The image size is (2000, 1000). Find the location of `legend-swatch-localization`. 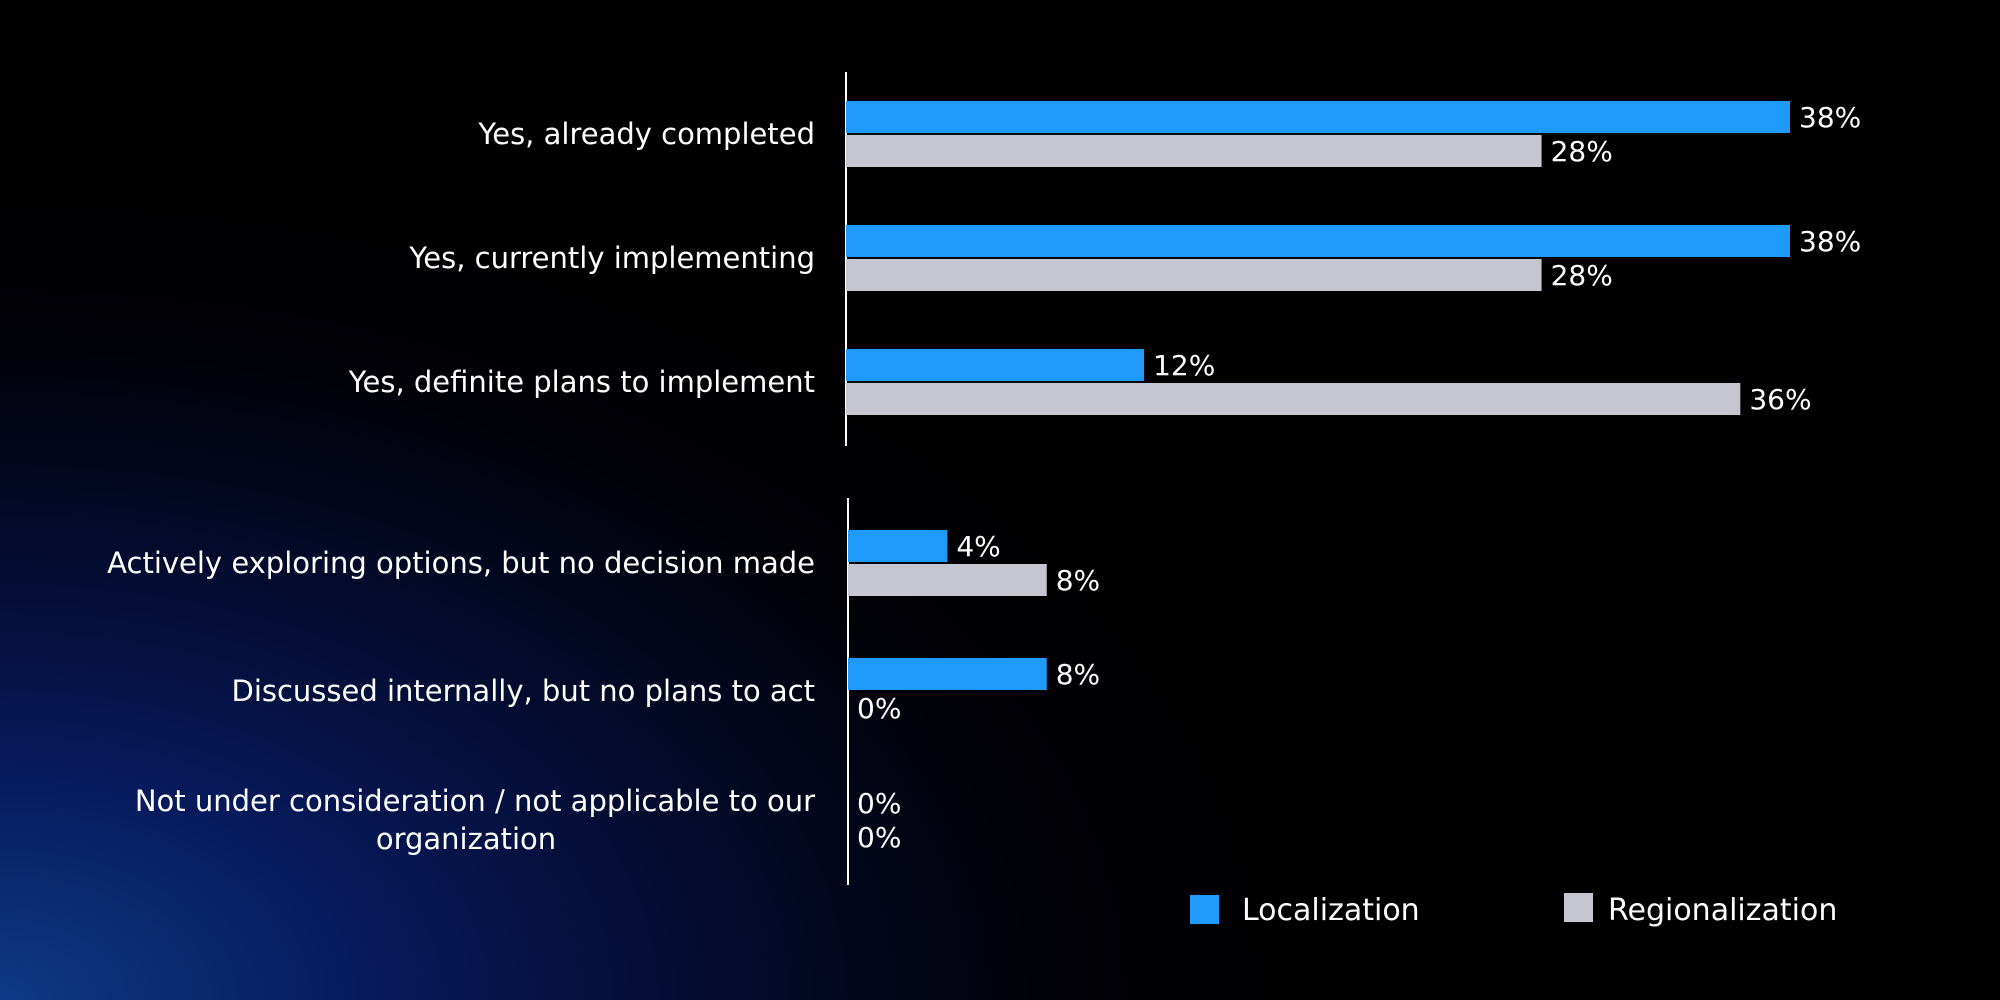

legend-swatch-localization is located at coordinates (1204, 909).